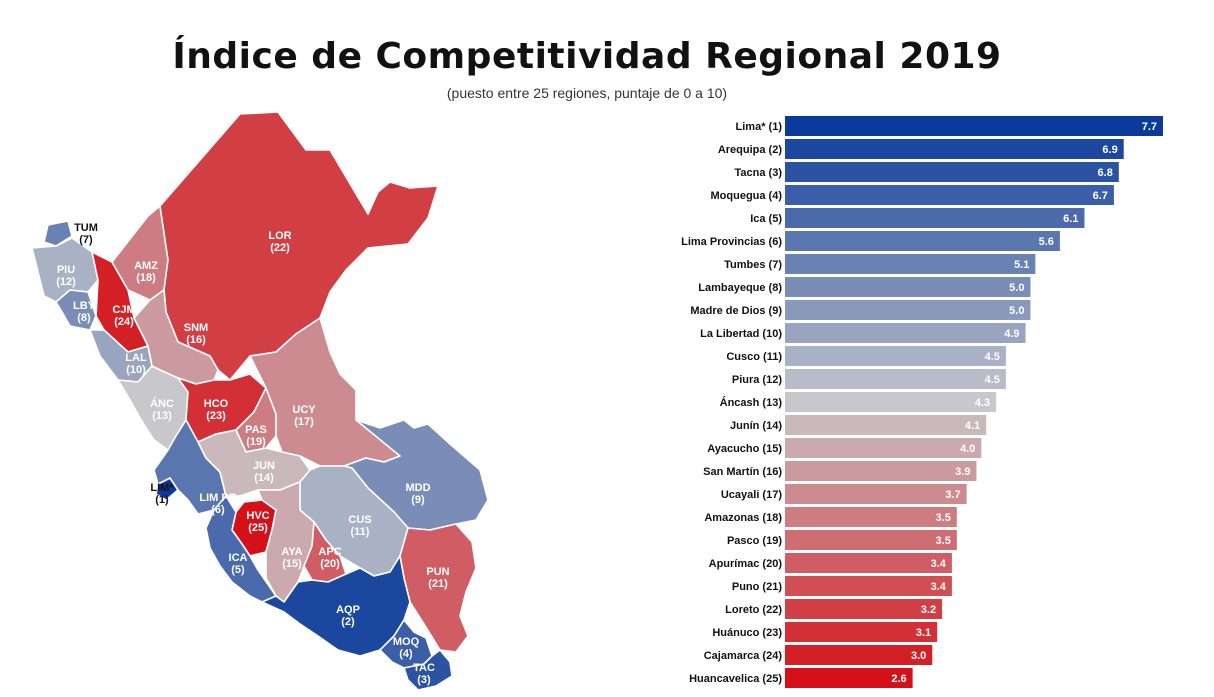 This screenshot has width=1214, height=697. I want to click on category-label: Huánuco (23), so click(747, 633).